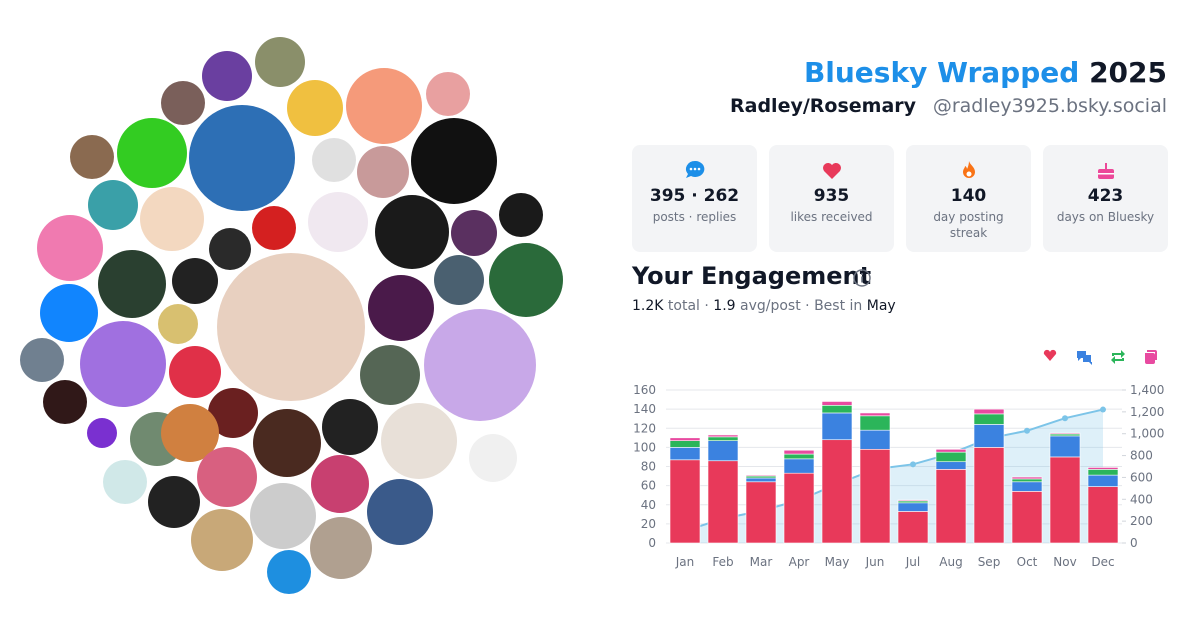 Image resolution: width=1200 pixels, height=630 pixels. I want to click on avg-label: avg/post, so click(770, 306).